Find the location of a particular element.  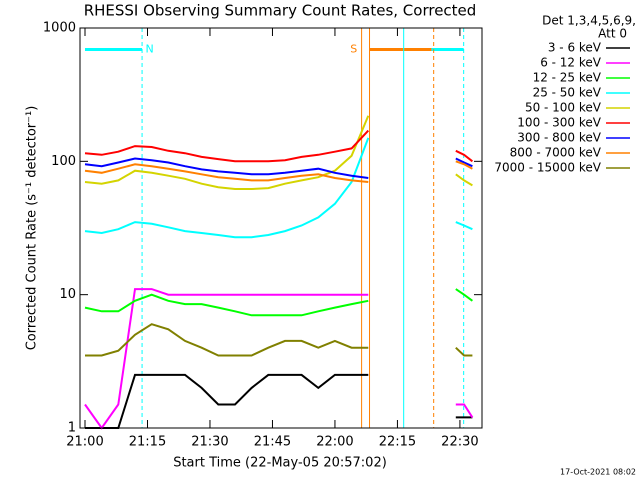

legend-label: 800 - 7000 keV is located at coordinates (556, 153).